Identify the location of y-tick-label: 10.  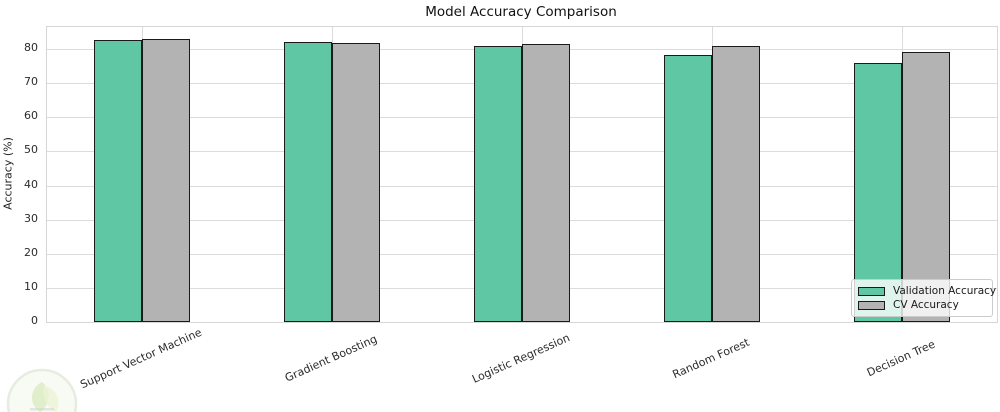
(31, 286).